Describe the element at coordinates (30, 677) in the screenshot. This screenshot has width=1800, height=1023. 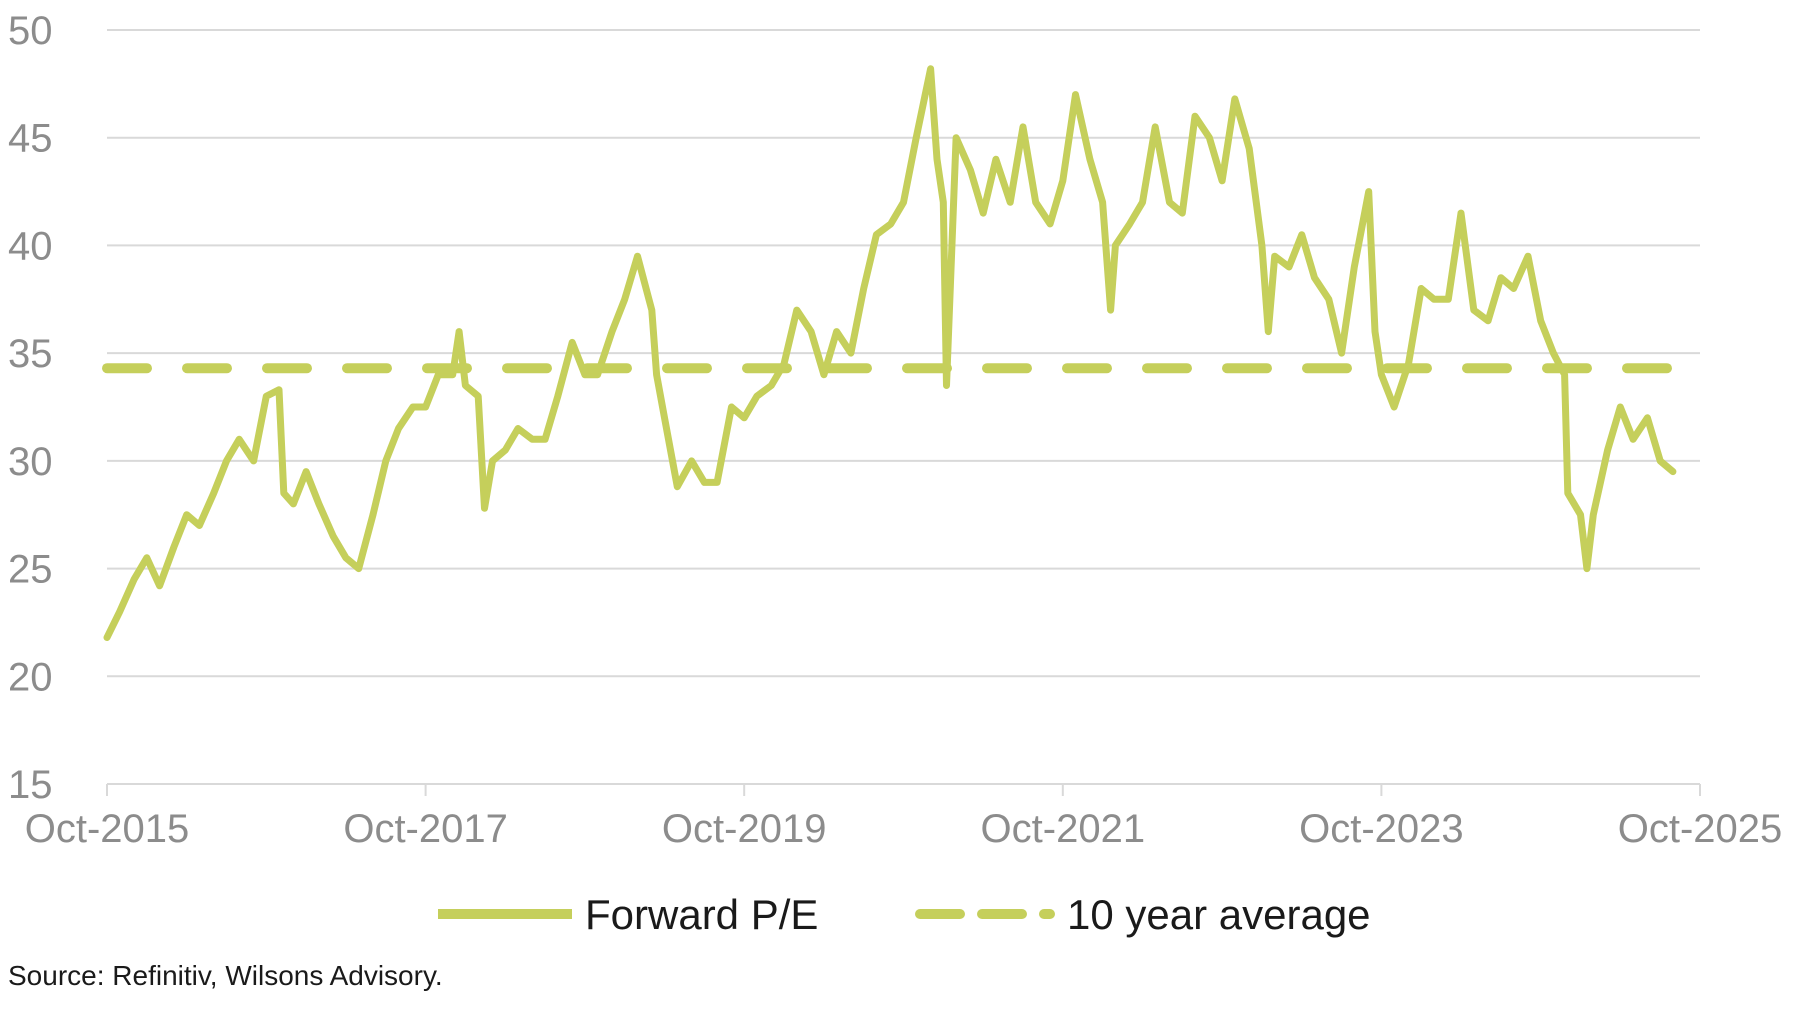
I see `y-tick-label-20: 20` at that location.